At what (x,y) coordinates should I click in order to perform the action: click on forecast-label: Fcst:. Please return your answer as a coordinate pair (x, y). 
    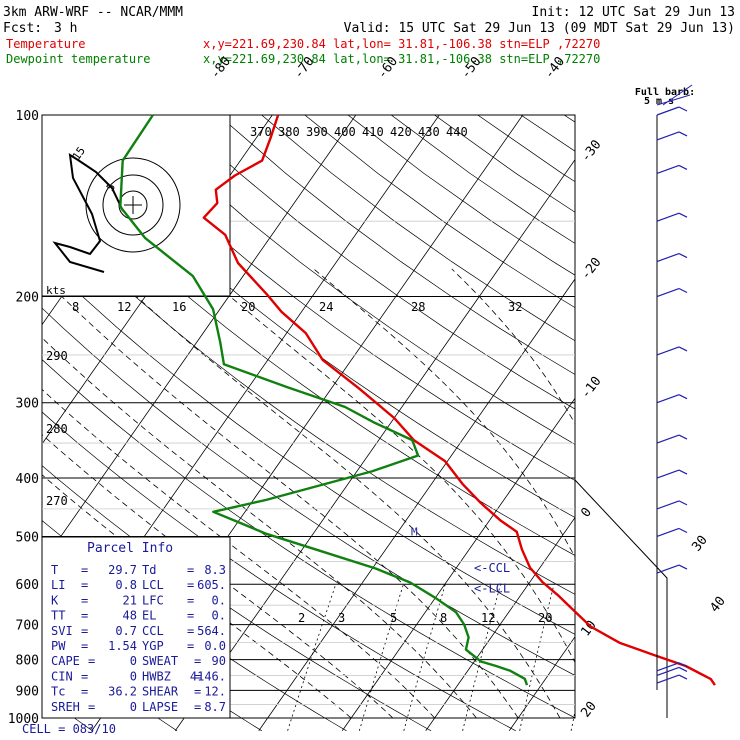
    Looking at the image, I should click on (22, 28).